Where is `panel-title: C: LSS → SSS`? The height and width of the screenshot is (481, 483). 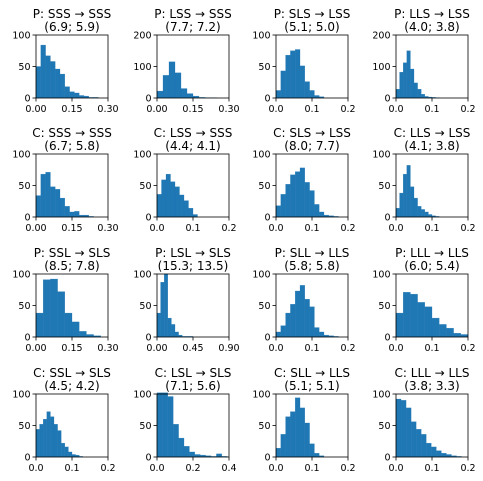 panel-title: C: LSS → SSS is located at coordinates (193, 133).